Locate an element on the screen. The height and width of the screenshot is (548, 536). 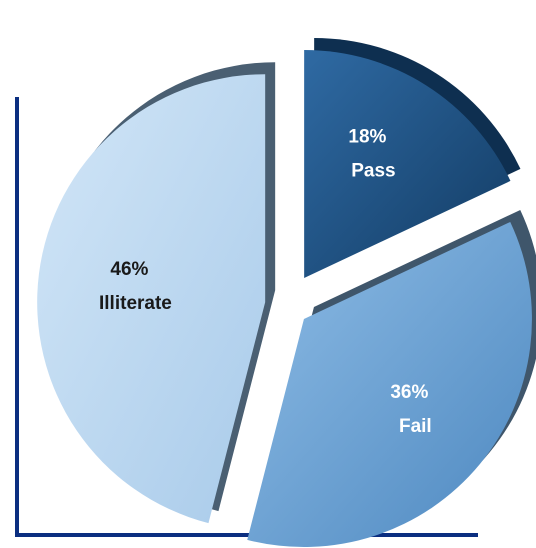
slice-category-label-fail: Fail is located at coordinates (415, 426).